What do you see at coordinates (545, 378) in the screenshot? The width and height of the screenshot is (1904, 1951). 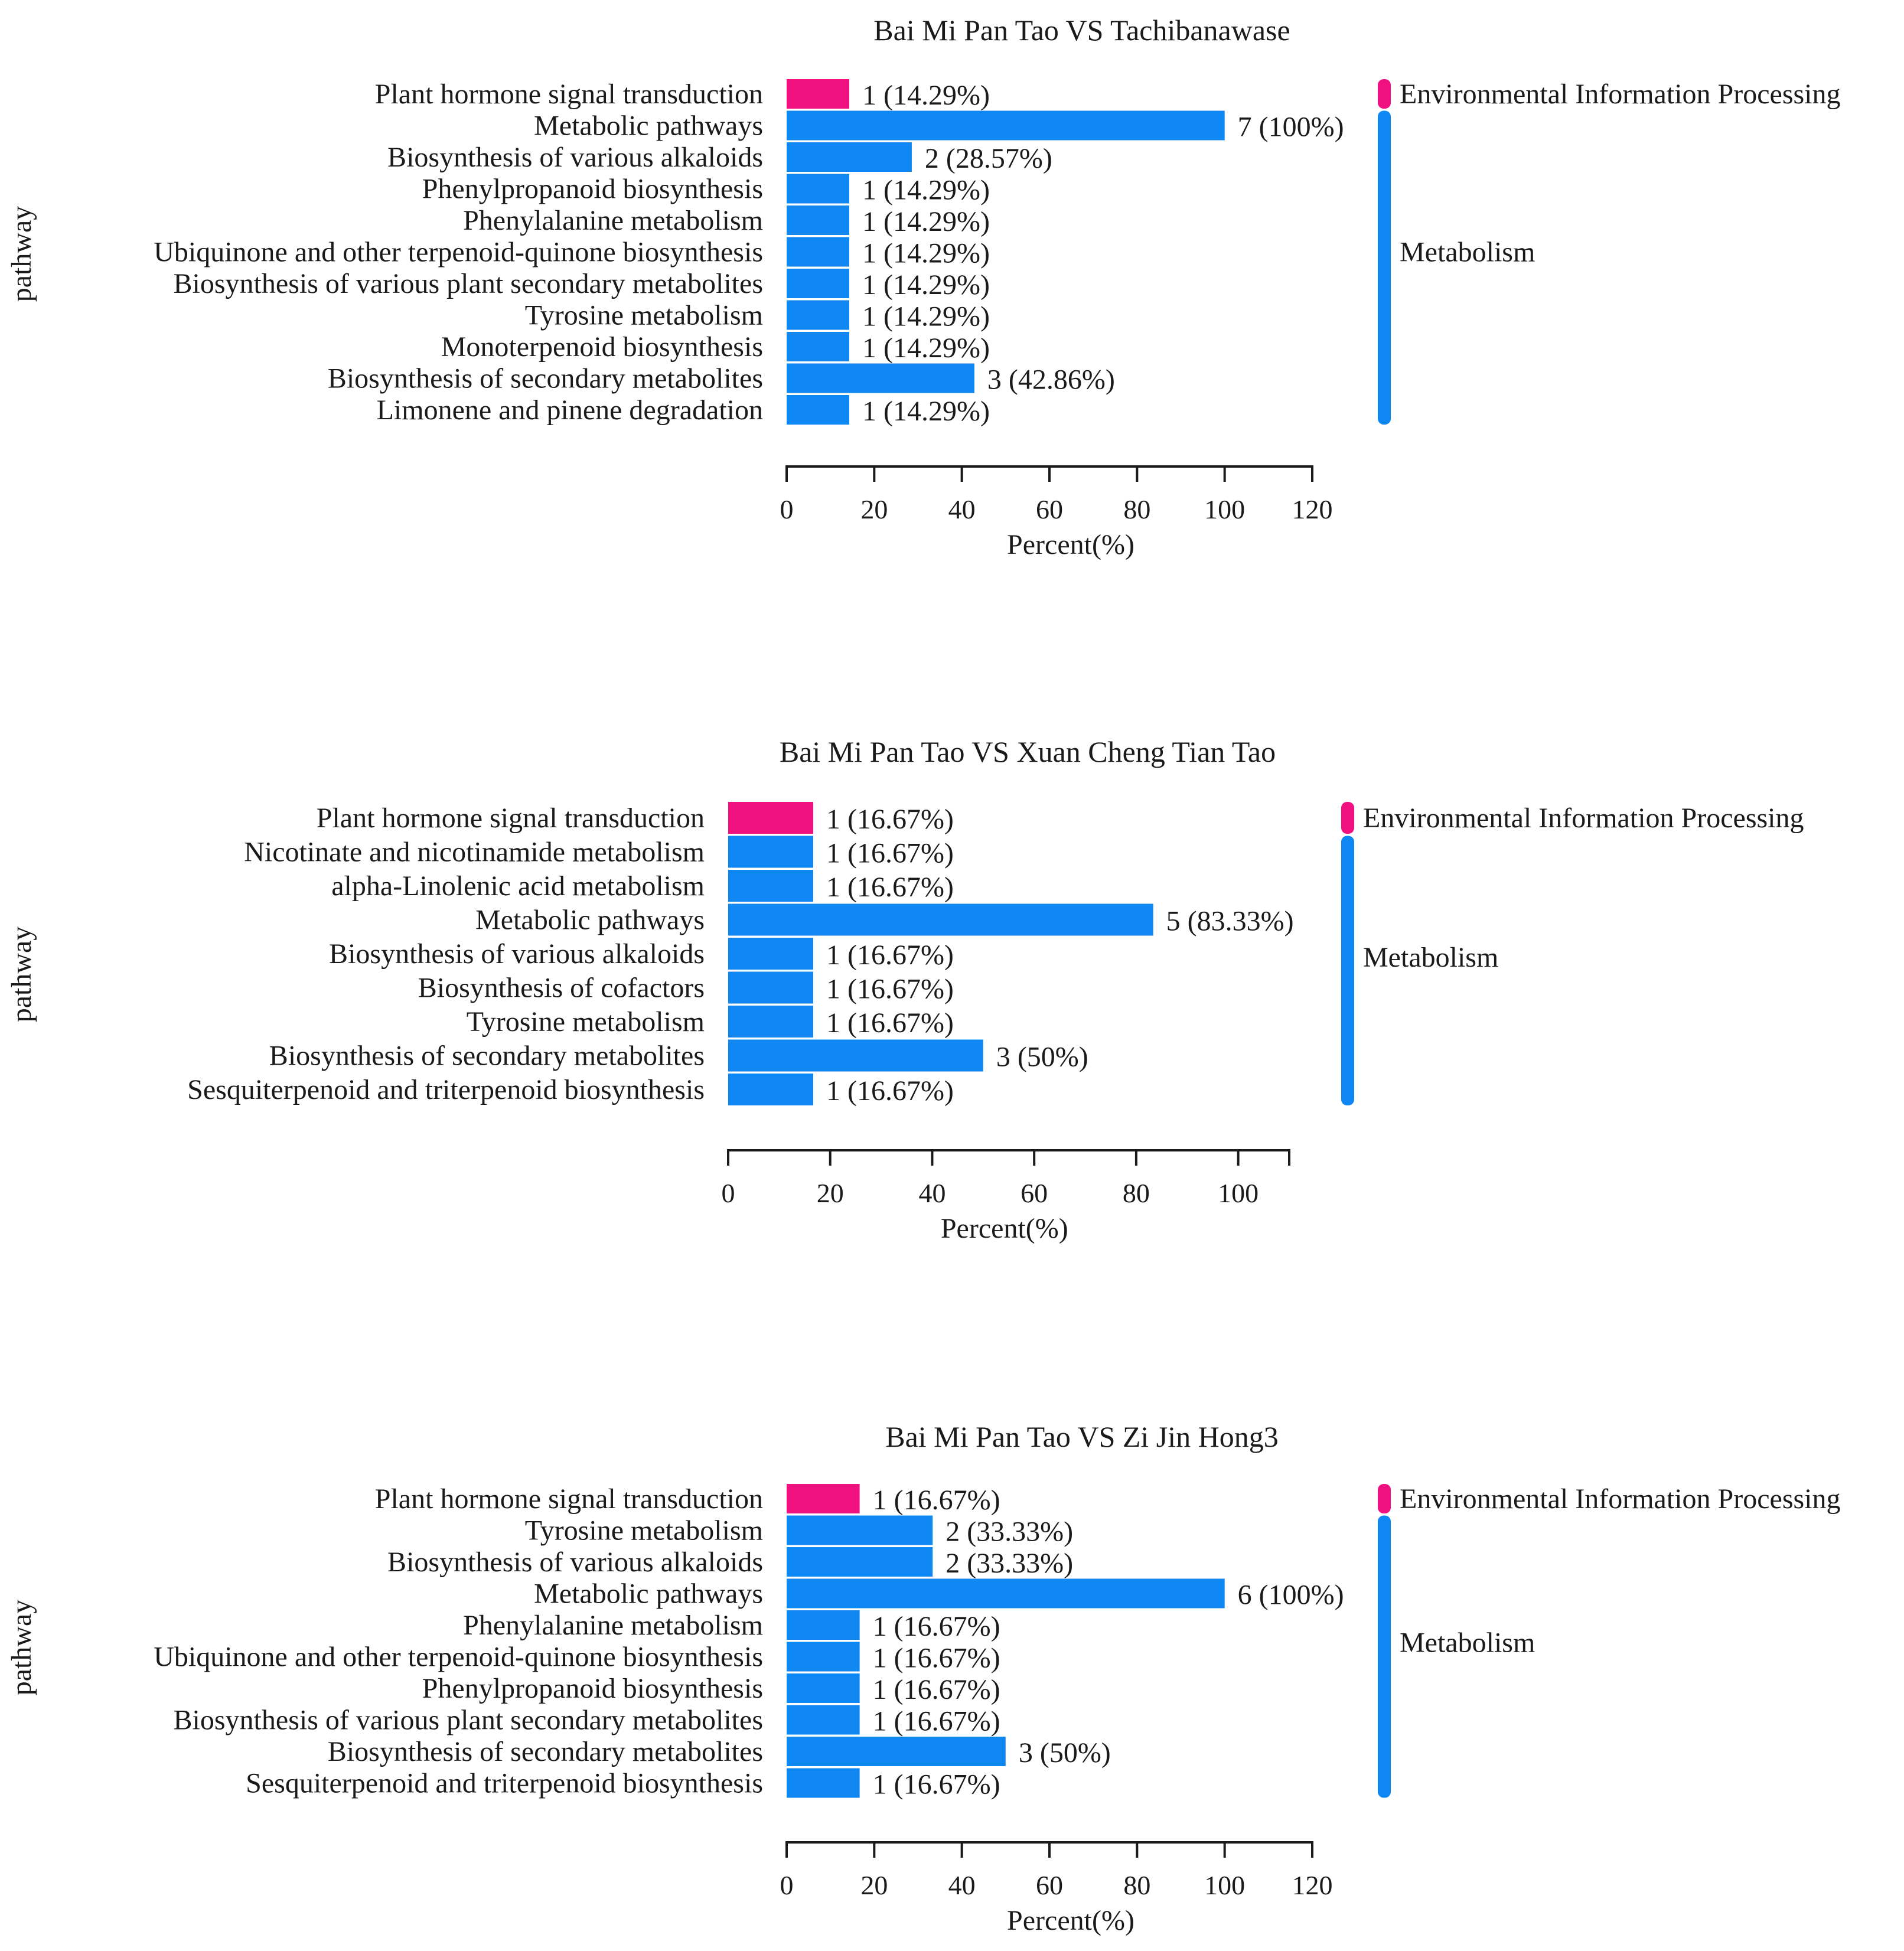 I see `chart-1-category-label: Biosynthesis of secondary metabolites` at bounding box center [545, 378].